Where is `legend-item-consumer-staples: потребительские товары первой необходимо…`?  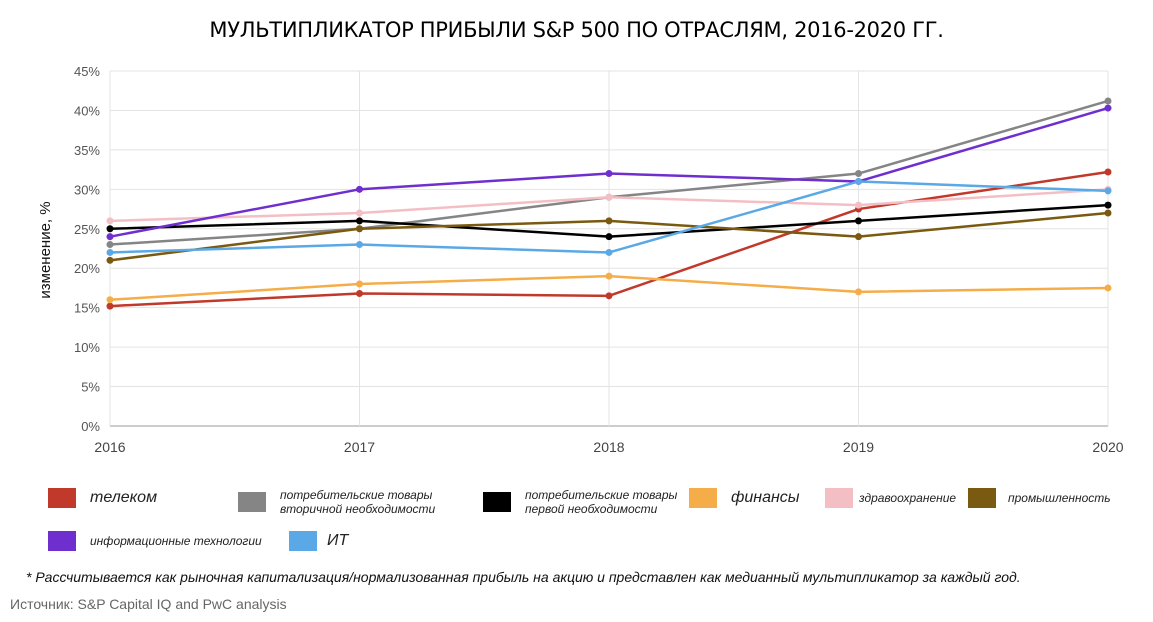
legend-item-consumer-staples: потребительские товары первой необходимо… is located at coordinates (580, 502).